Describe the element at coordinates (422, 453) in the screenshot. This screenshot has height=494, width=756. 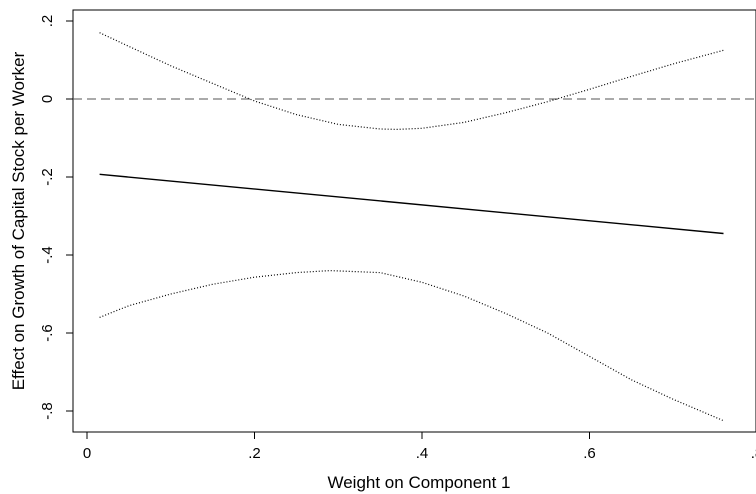
I see `x-tick-label: .4` at that location.